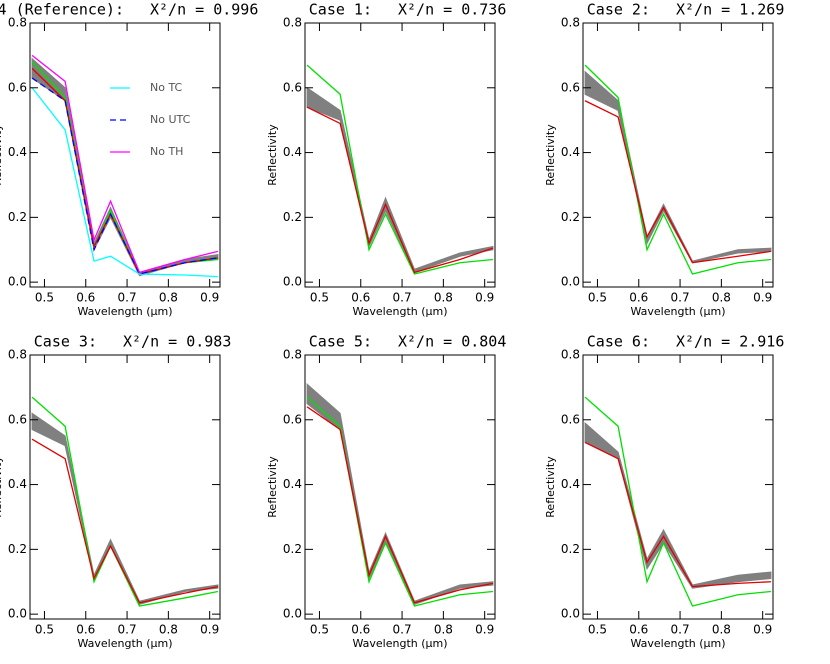 The width and height of the screenshot is (830, 664). Describe the element at coordinates (340, 342) in the screenshot. I see `panel-title: Case 5:` at that location.